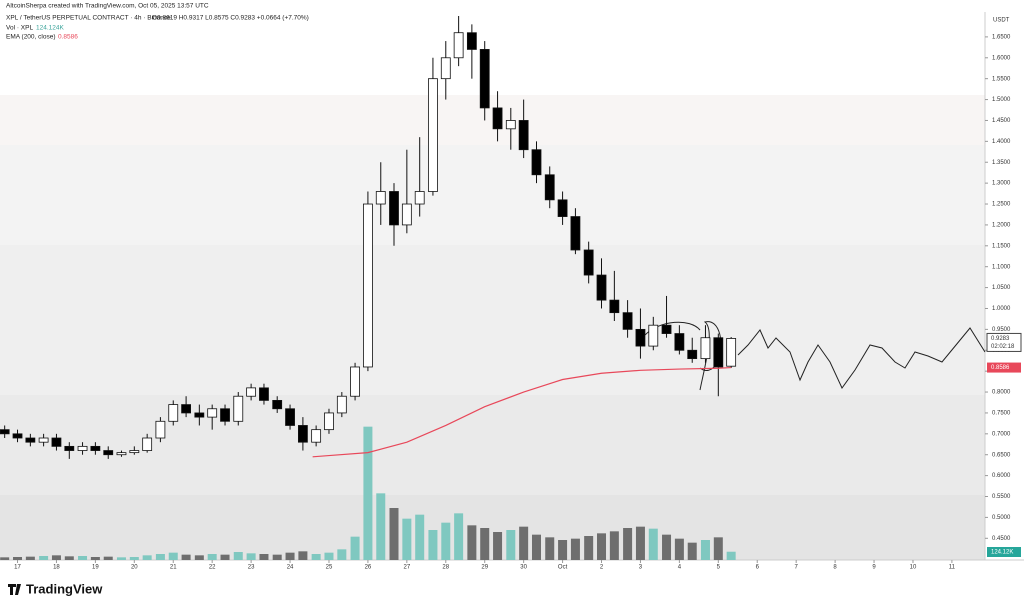  I want to click on x-tick-label: 18, so click(56, 568).